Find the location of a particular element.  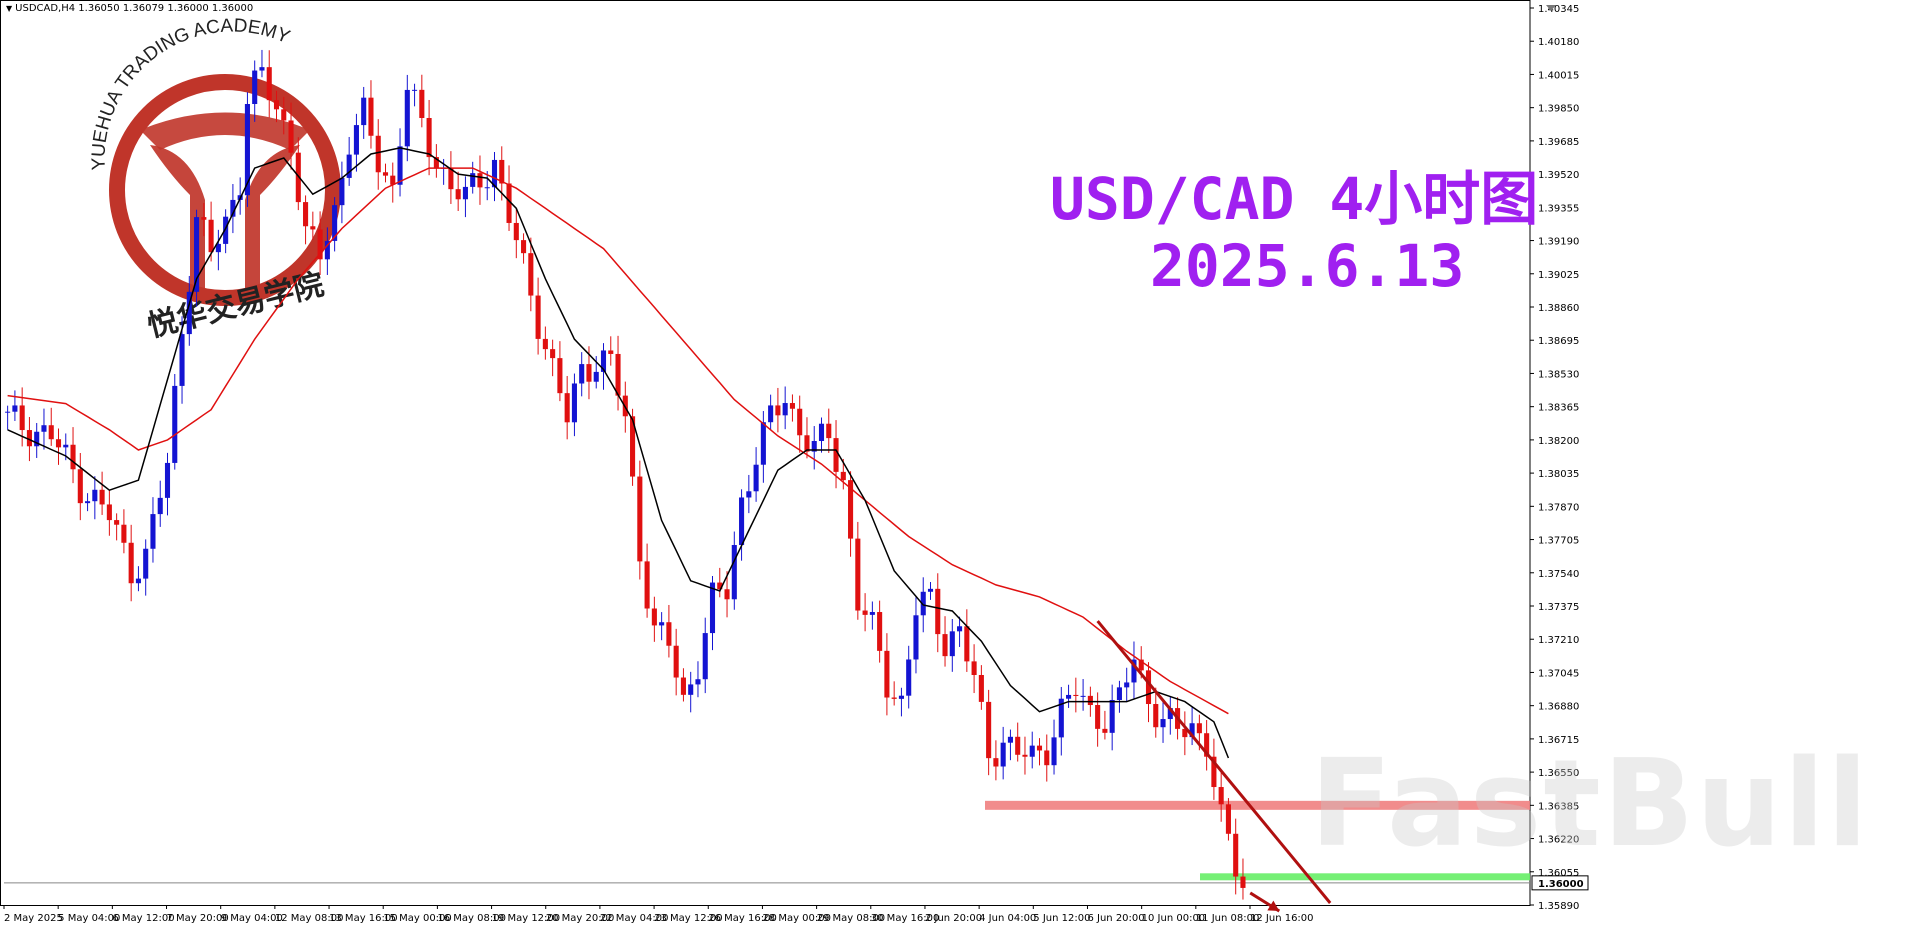

x-tick-label: 19 May 12:00 is located at coordinates (526, 918).